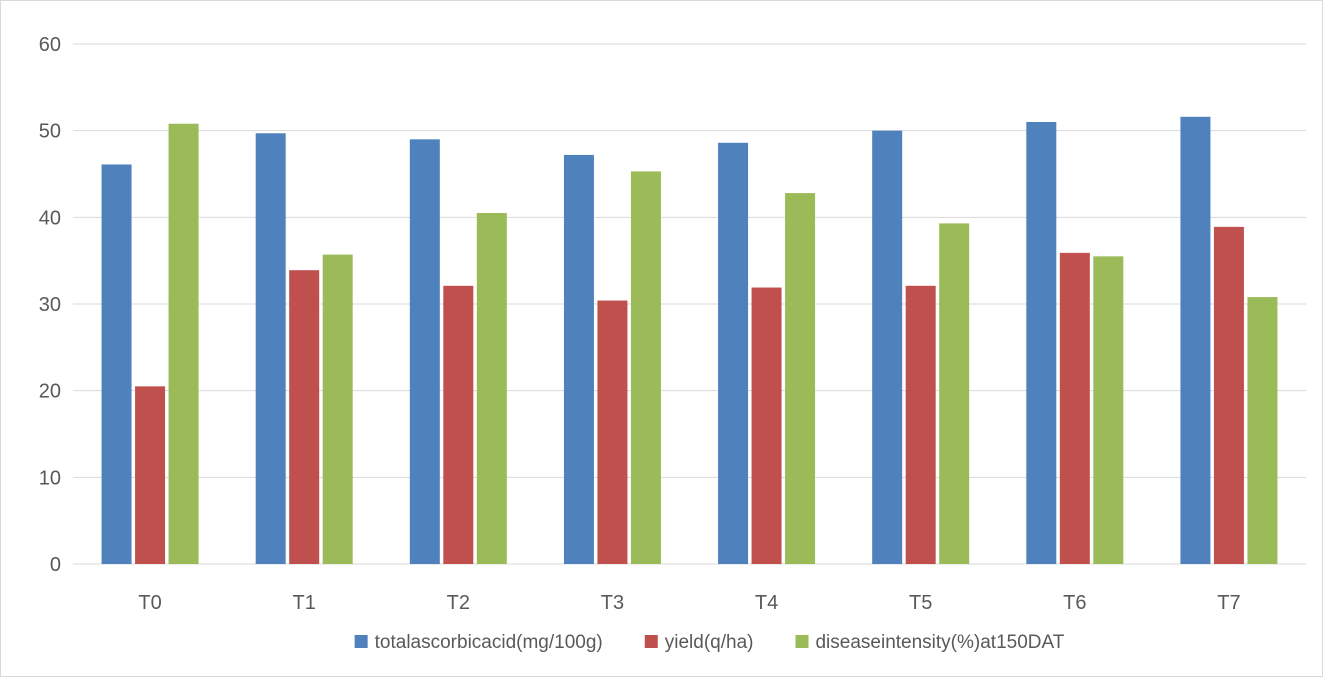 This screenshot has width=1323, height=681. What do you see at coordinates (939, 642) in the screenshot?
I see `legend-label: diseaseintensity(%)at150DAT` at bounding box center [939, 642].